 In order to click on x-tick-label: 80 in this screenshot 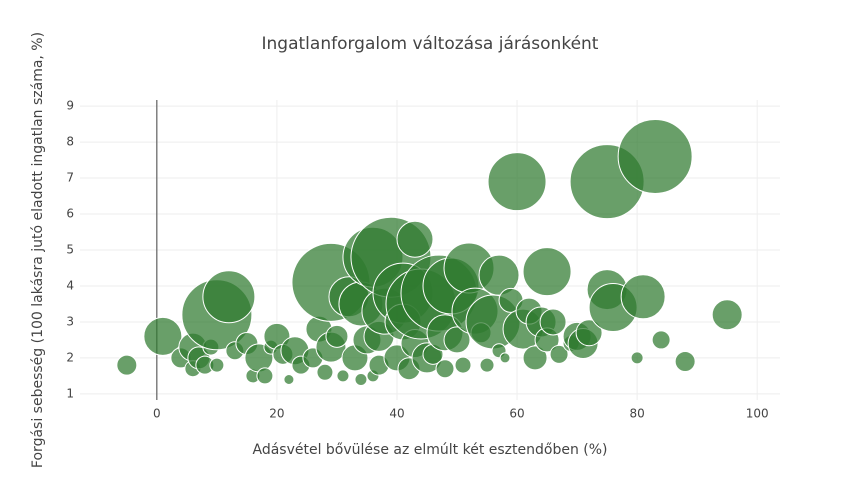, I will do `click(636, 414)`.